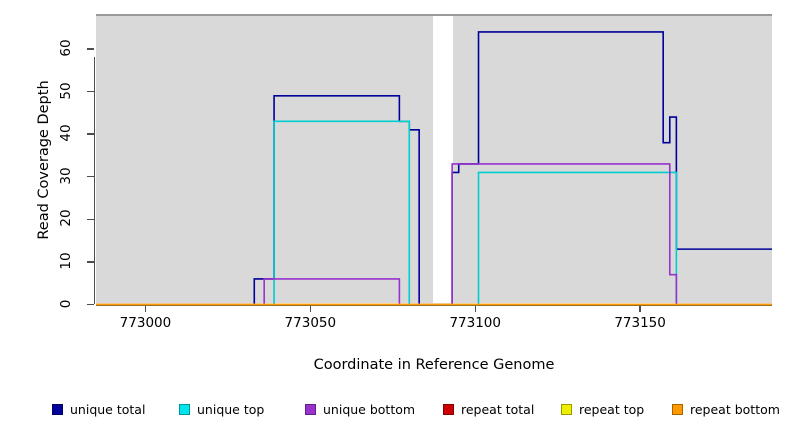 The width and height of the screenshot is (792, 432). I want to click on legend-item-unique-top: unique top, so click(221, 409).